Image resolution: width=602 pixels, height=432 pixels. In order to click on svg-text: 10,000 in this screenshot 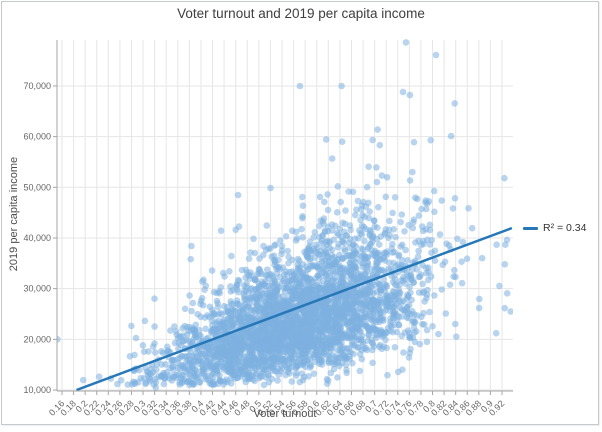, I will do `click(37, 390)`.